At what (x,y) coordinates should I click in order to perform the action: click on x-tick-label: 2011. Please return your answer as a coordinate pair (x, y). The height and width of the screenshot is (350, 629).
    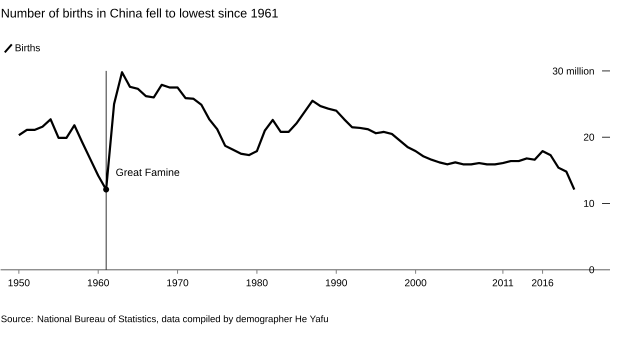
    Looking at the image, I should click on (503, 282).